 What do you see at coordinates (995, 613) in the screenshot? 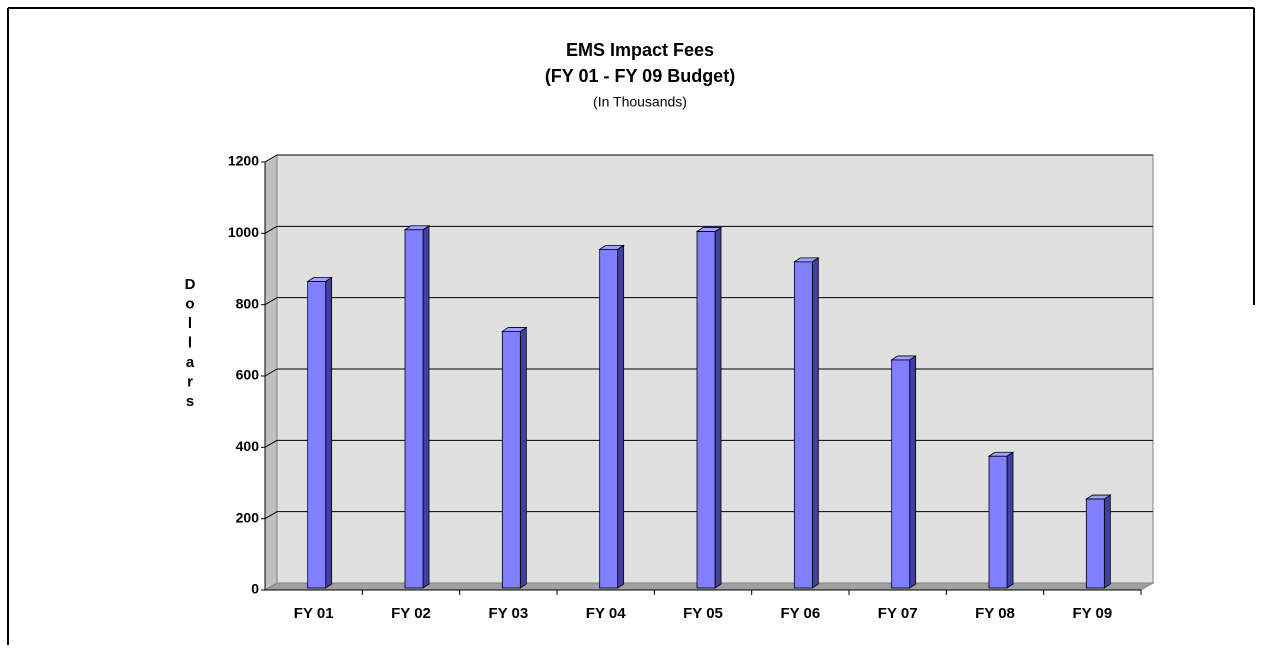
I see `x-tick-label: FY 08` at bounding box center [995, 613].